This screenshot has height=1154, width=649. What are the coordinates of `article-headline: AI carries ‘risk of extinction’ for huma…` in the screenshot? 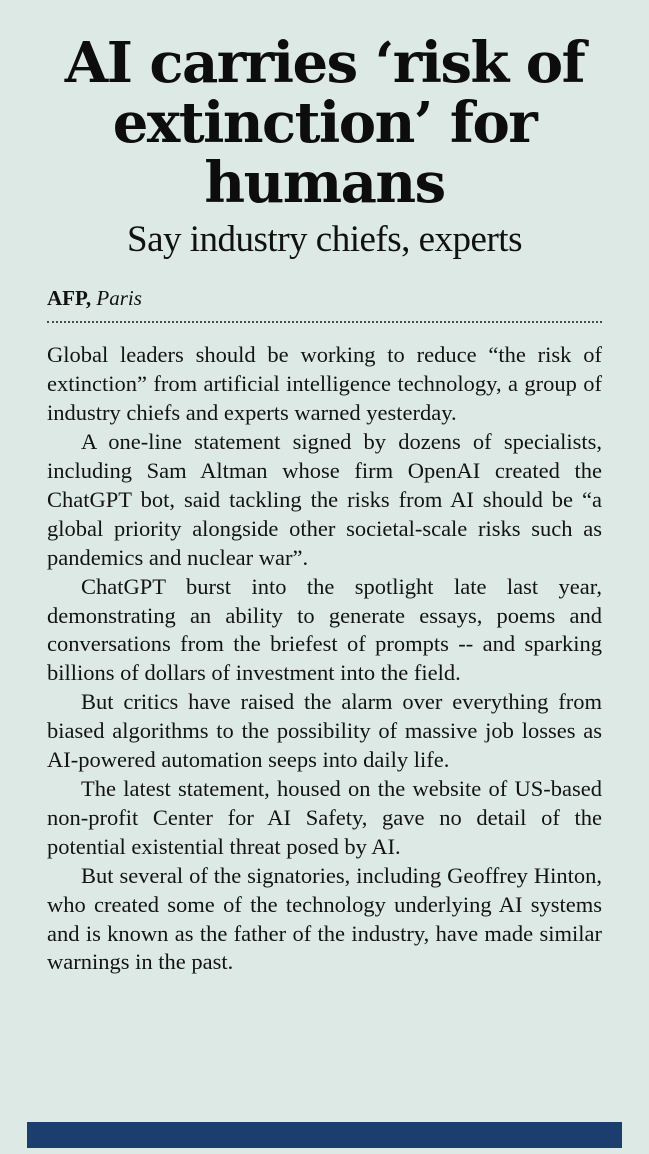 It's located at (325, 123).